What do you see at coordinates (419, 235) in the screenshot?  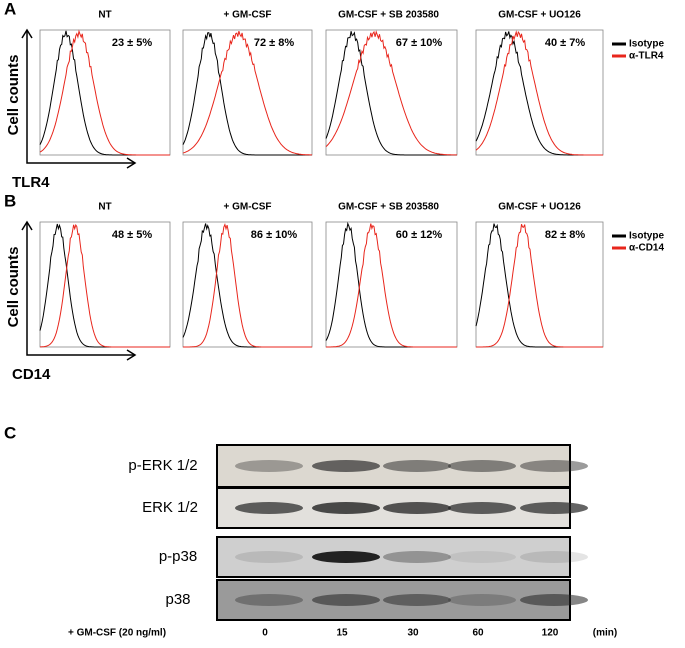 I see `percentage: 60 ± 12%` at bounding box center [419, 235].